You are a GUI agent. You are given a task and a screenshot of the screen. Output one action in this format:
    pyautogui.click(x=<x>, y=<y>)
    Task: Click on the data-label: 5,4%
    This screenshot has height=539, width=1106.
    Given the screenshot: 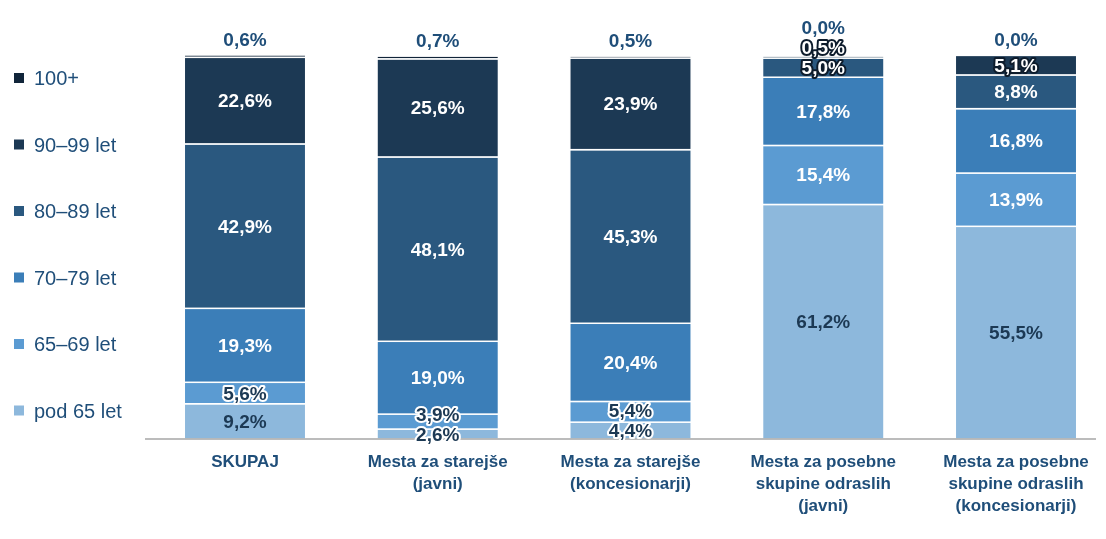 What is the action you would take?
    pyautogui.click(x=630, y=411)
    